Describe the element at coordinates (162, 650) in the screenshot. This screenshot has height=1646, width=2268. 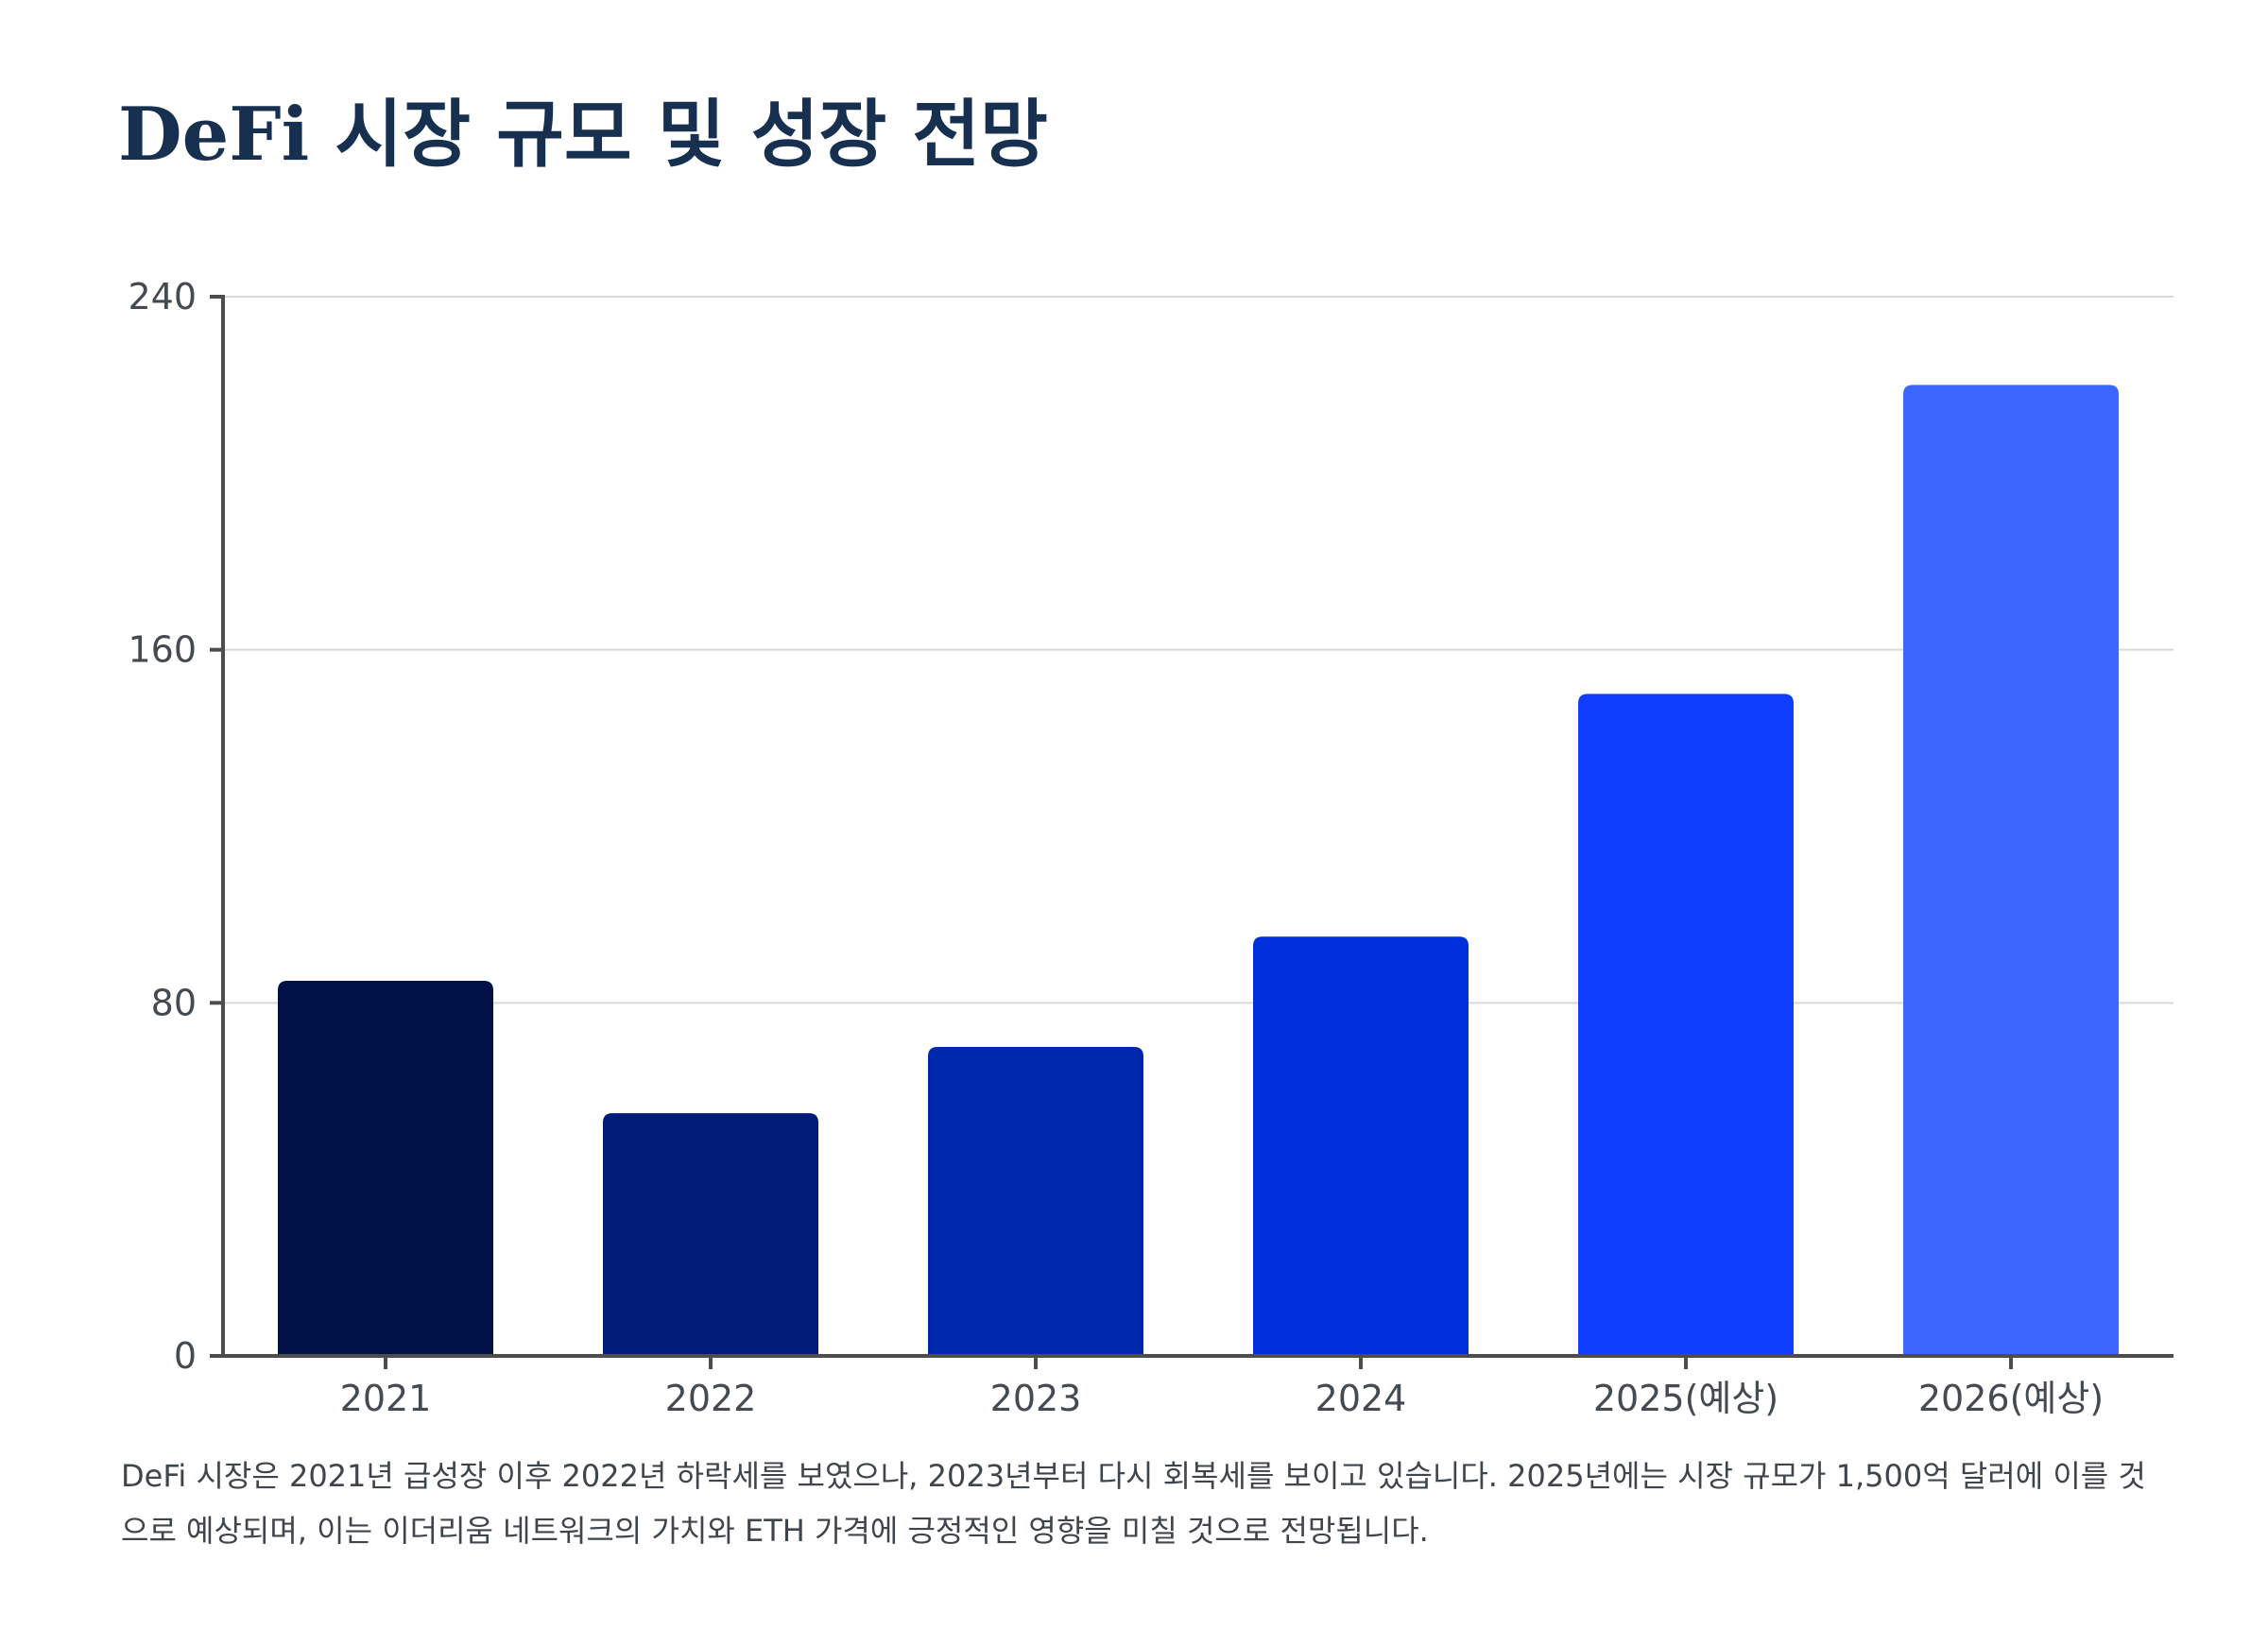
I see `y-tick-label: 160` at that location.